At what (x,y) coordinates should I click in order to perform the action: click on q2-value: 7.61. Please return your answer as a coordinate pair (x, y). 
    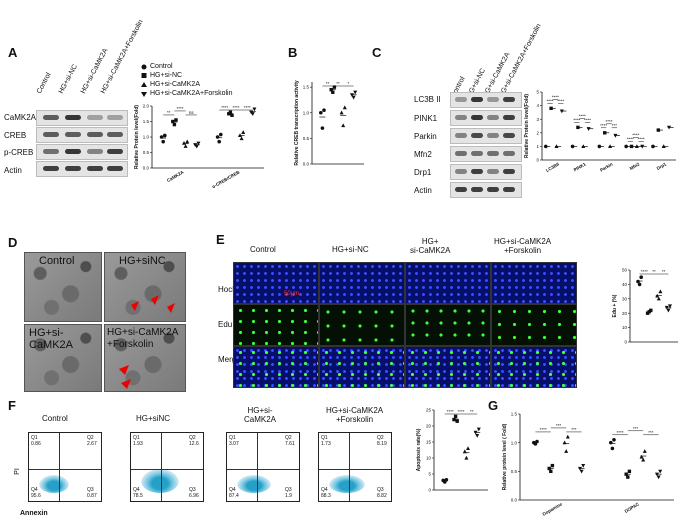
    Looking at the image, I should click on (290, 444).